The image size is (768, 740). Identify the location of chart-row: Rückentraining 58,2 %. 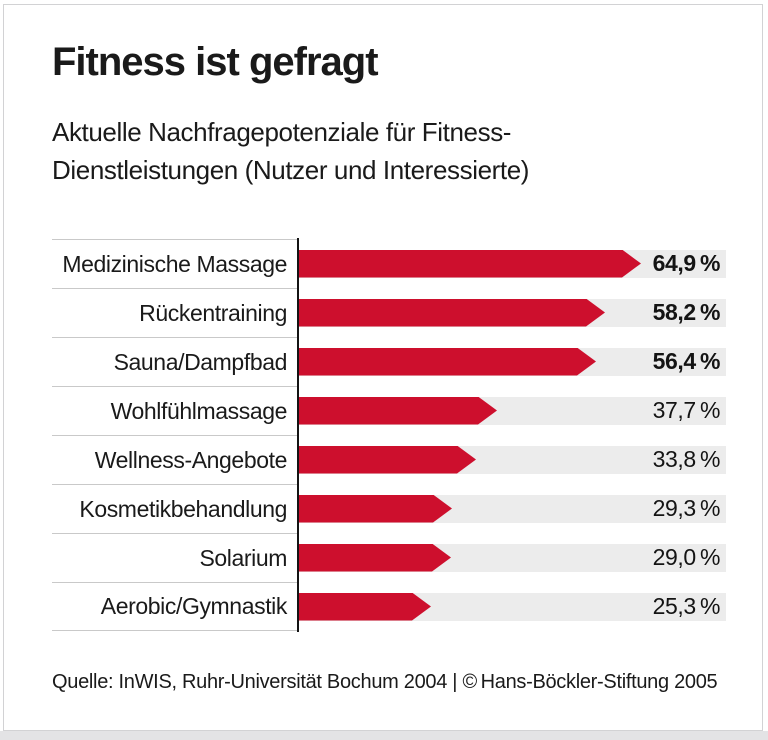
(390, 312).